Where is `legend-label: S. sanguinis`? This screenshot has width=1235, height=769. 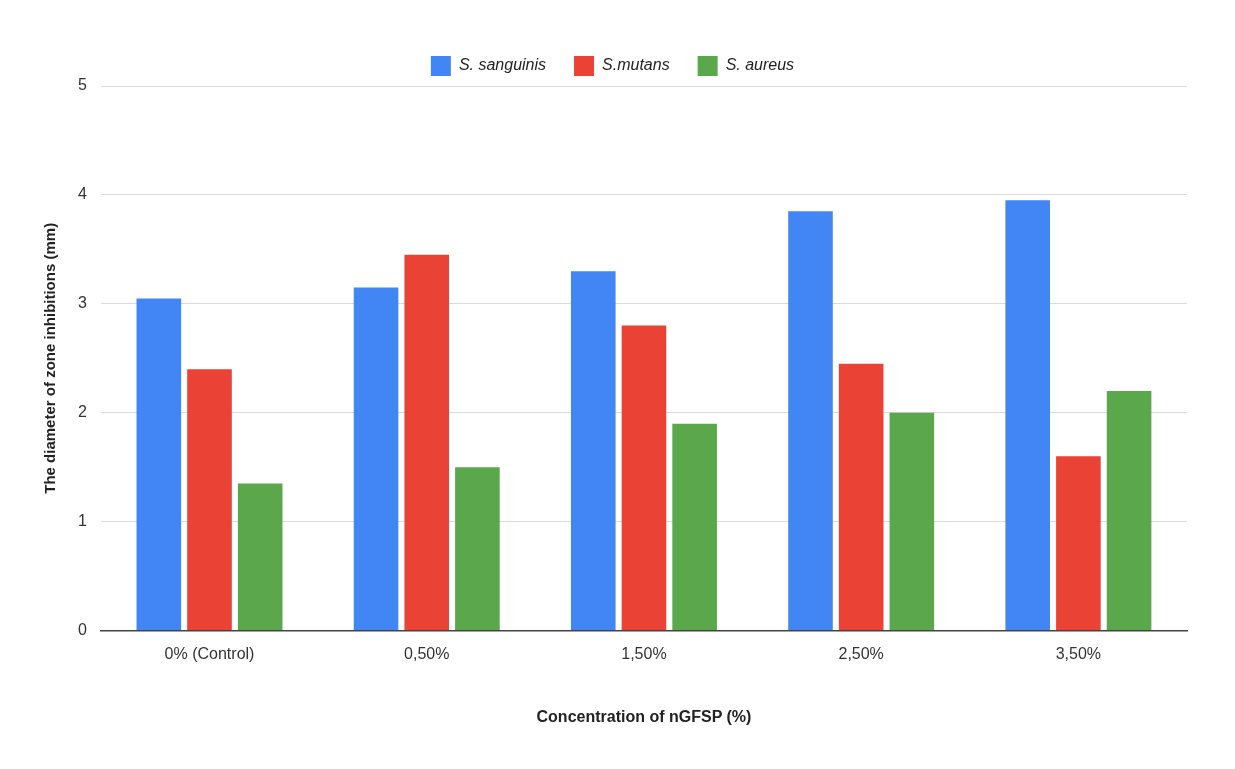 legend-label: S. sanguinis is located at coordinates (502, 65).